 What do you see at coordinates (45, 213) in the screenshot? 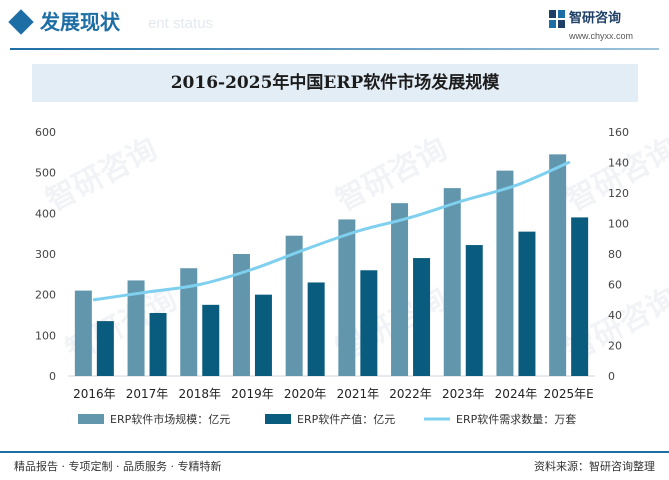
I see `y-left-tick-label: 400` at bounding box center [45, 213].